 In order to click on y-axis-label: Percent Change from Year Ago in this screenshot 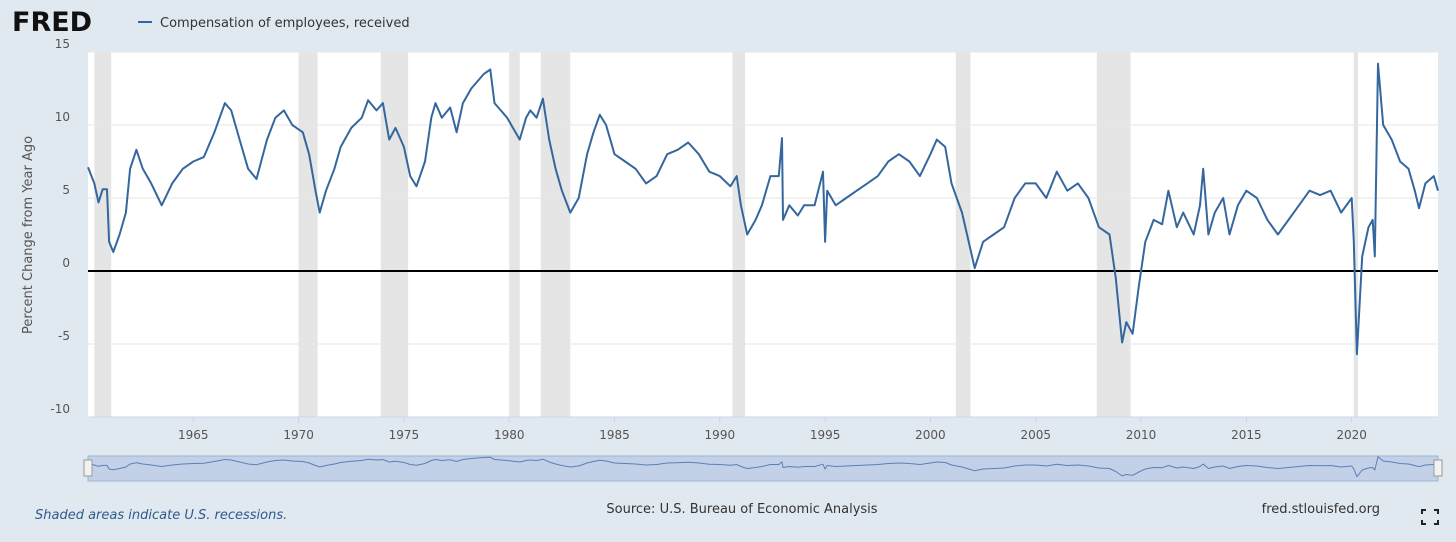, I will do `click(28, 235)`.